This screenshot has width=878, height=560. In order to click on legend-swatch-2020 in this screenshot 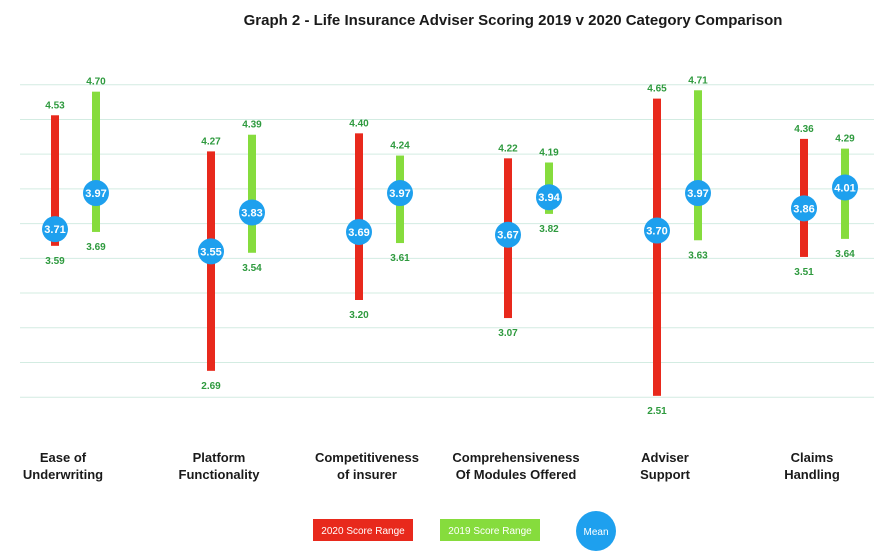, I will do `click(363, 530)`.